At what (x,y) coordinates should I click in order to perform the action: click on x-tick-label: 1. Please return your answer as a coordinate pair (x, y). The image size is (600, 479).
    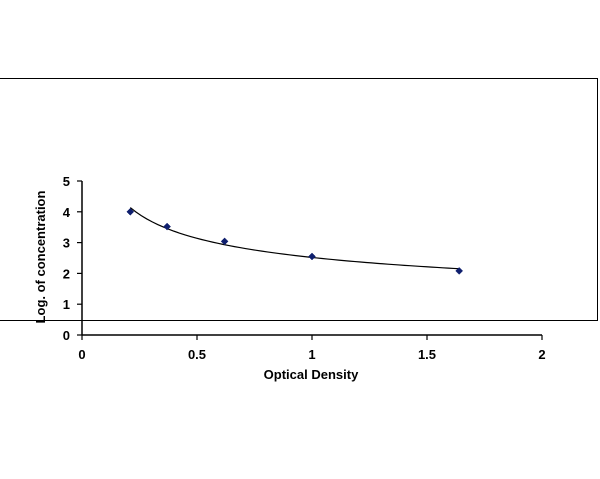
    Looking at the image, I should click on (311, 354).